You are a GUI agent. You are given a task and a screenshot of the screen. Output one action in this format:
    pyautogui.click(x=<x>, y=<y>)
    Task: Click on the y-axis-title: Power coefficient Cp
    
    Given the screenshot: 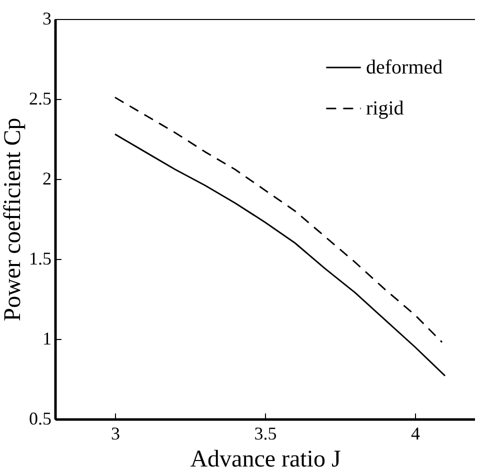 What is the action you would take?
    pyautogui.click(x=13, y=220)
    